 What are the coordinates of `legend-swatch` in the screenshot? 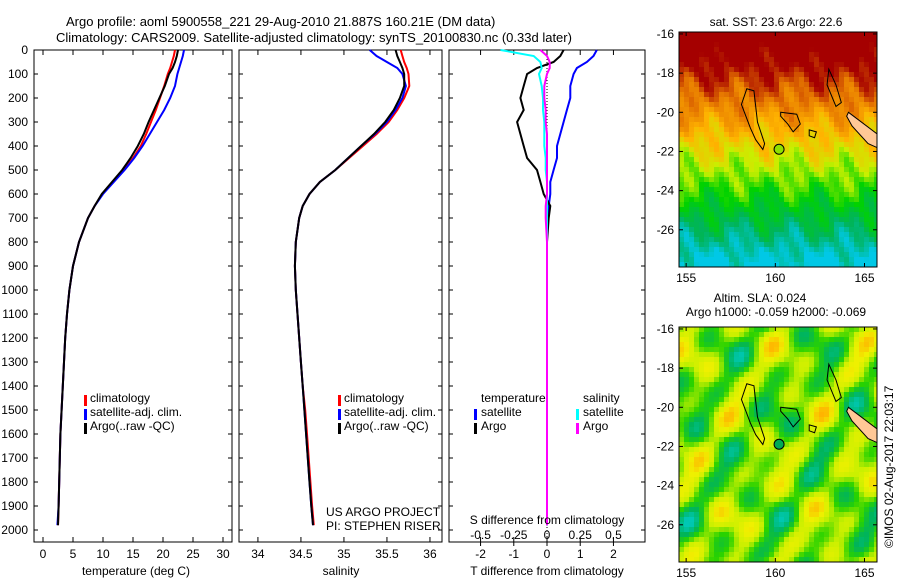 It's located at (475, 414).